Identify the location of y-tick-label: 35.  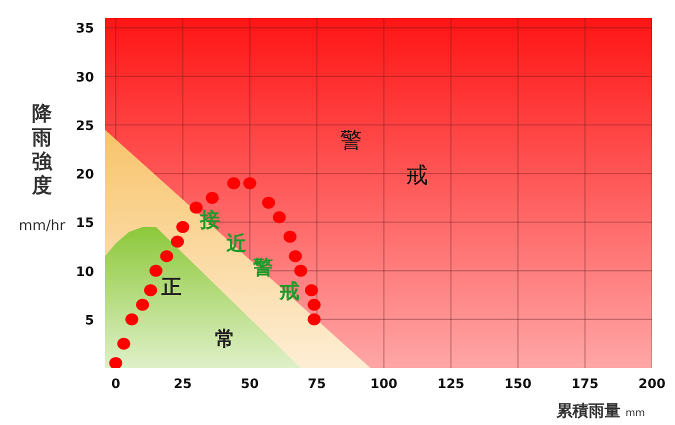
(85, 29).